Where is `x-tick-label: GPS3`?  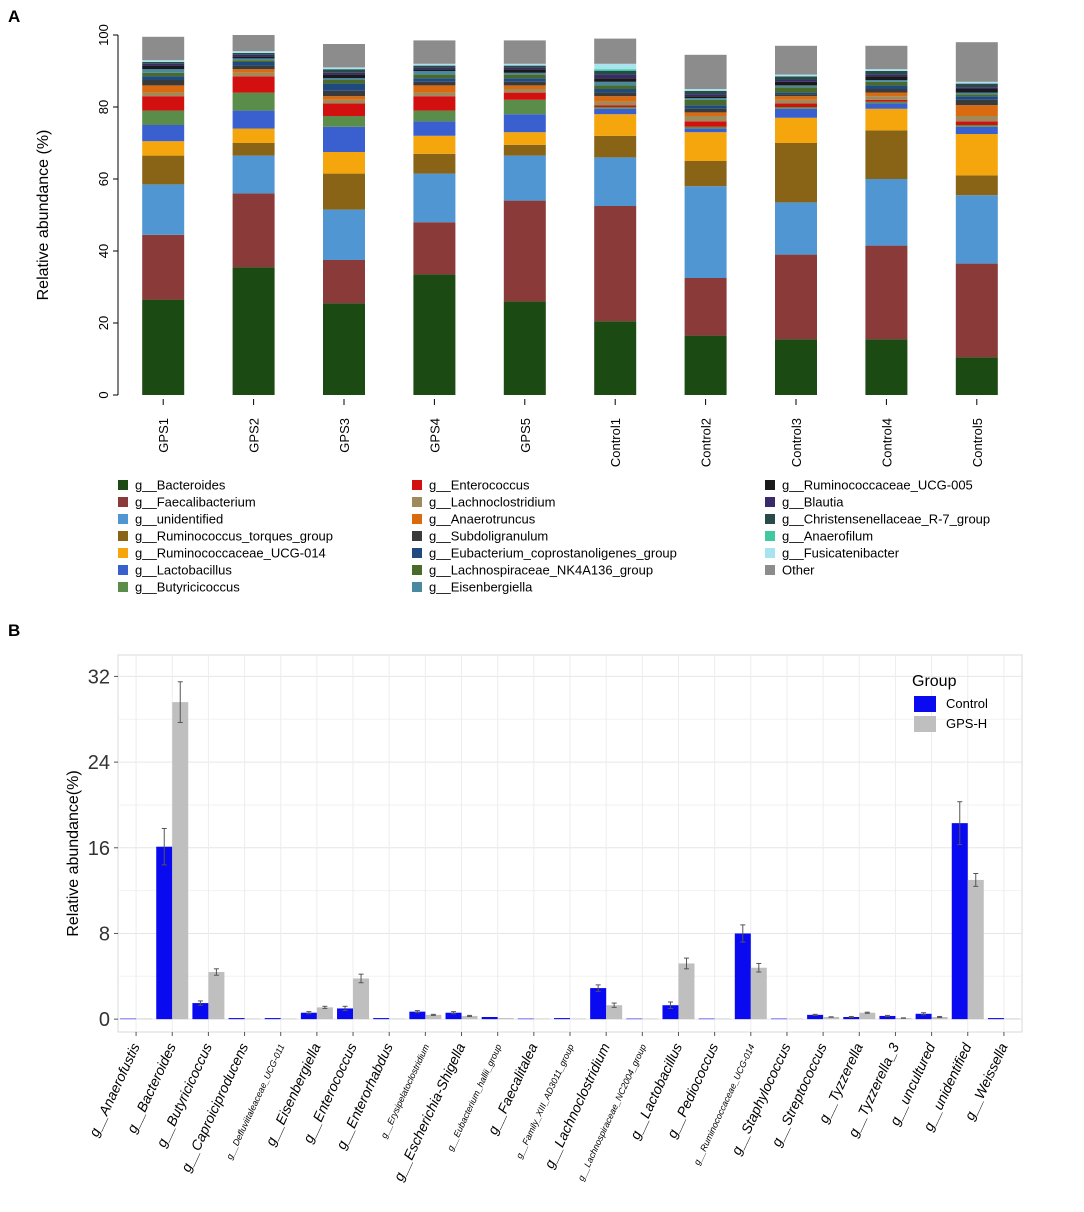
x-tick-label: GPS3 is located at coordinates (344, 435).